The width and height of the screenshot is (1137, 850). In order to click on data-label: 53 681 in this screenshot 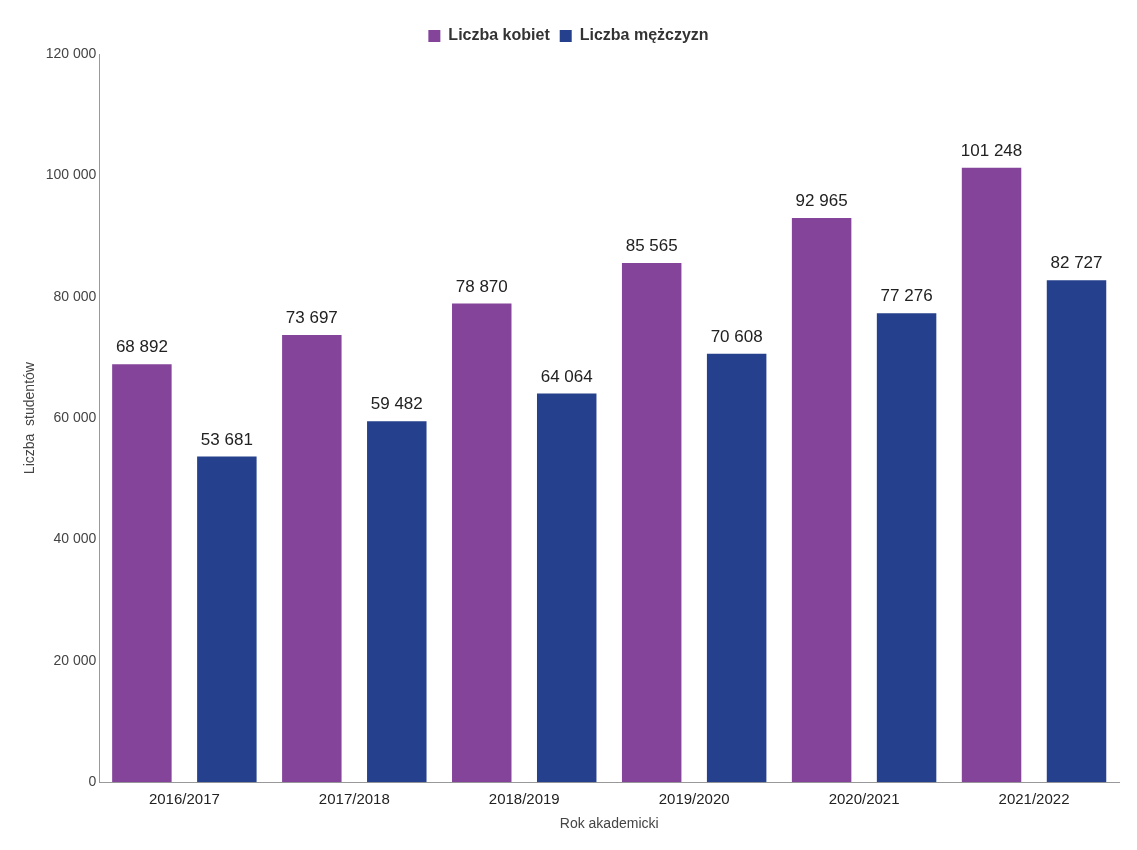, I will do `click(226, 439)`.